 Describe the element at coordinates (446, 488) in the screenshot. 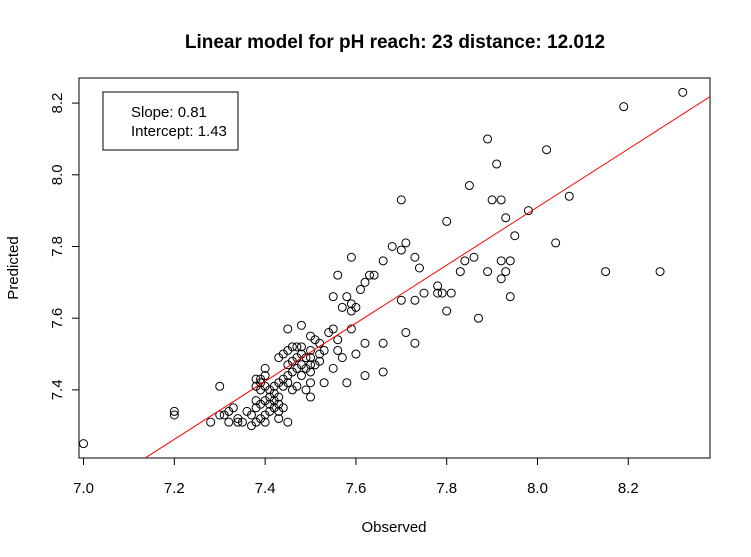

I see `x-tick-label: 7.8` at that location.